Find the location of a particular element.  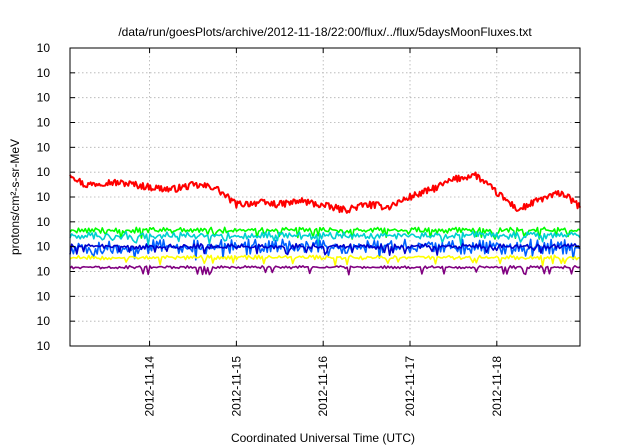

y-axis-label: protons/cm²-s-sr-MeV is located at coordinates (15, 197).